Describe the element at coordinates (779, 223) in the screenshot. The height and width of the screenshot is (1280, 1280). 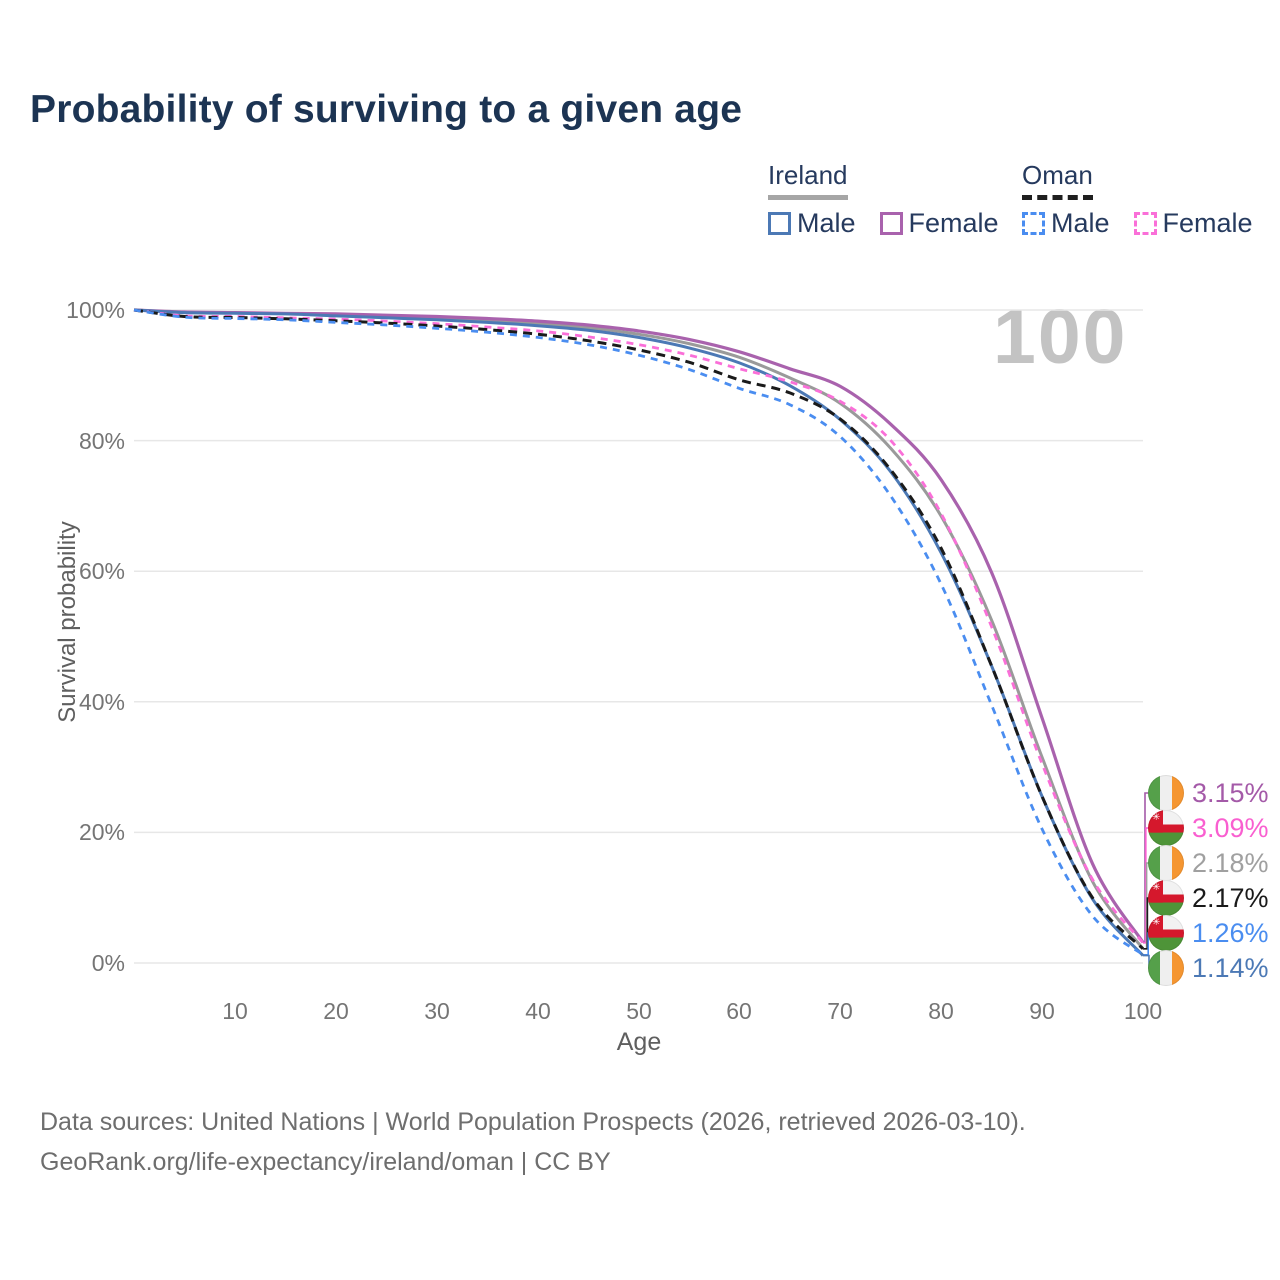
I see `ireland-male-swatch` at that location.